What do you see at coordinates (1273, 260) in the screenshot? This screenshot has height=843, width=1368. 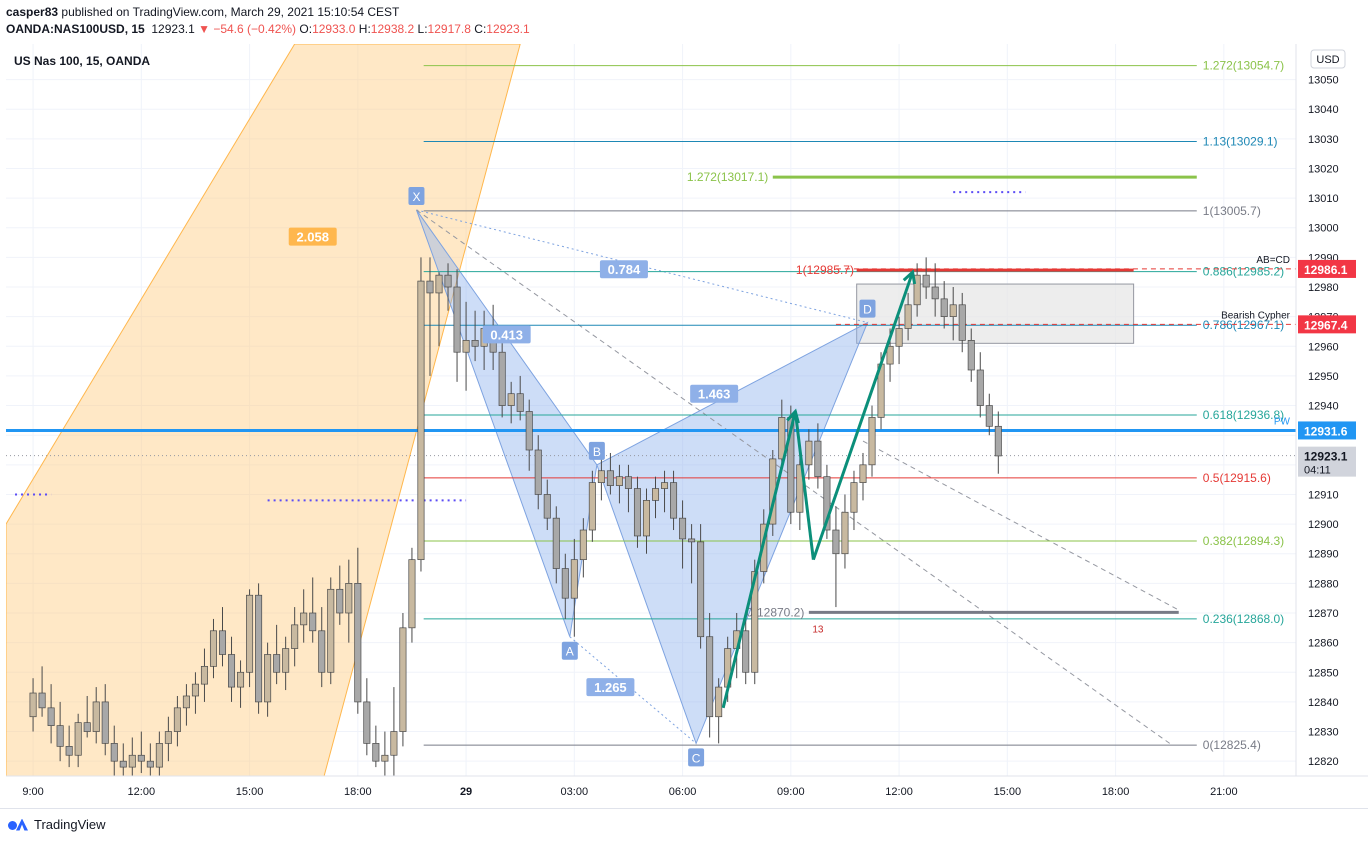 I see `pattern-annotation: AB=CD` at bounding box center [1273, 260].